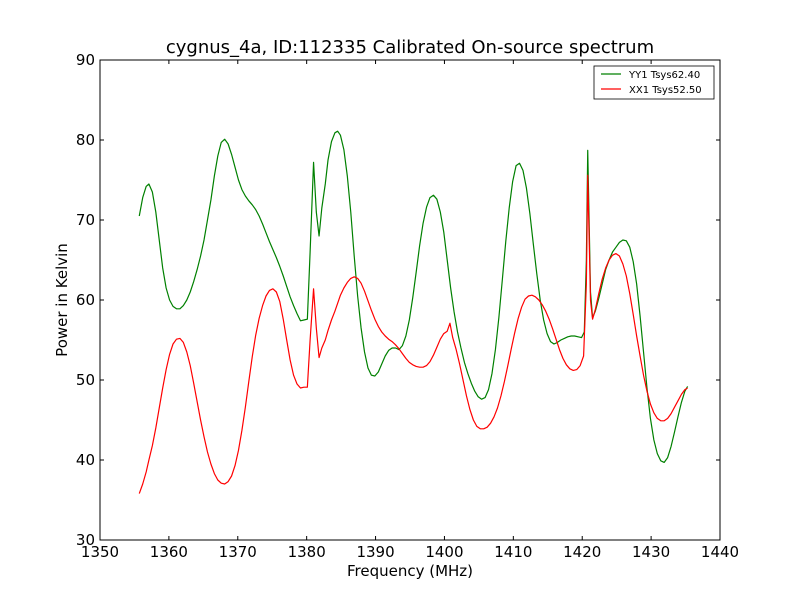  What do you see at coordinates (62, 300) in the screenshot?
I see `y-axis-title: Power in Kelvin` at bounding box center [62, 300].